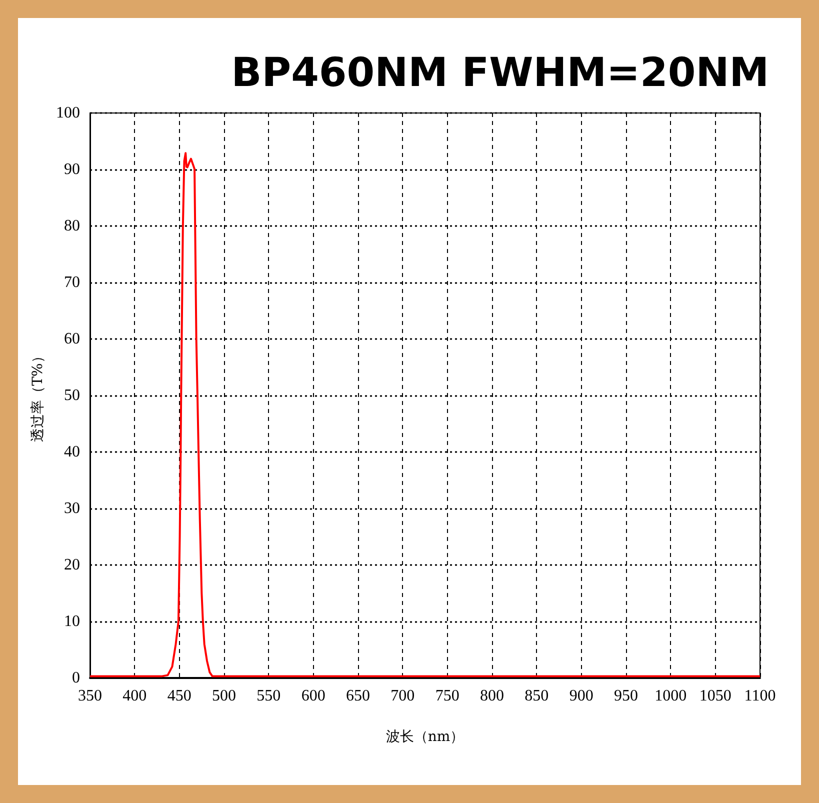  What do you see at coordinates (425, 737) in the screenshot?
I see `x-axis-title: 波长（nm）` at bounding box center [425, 737].